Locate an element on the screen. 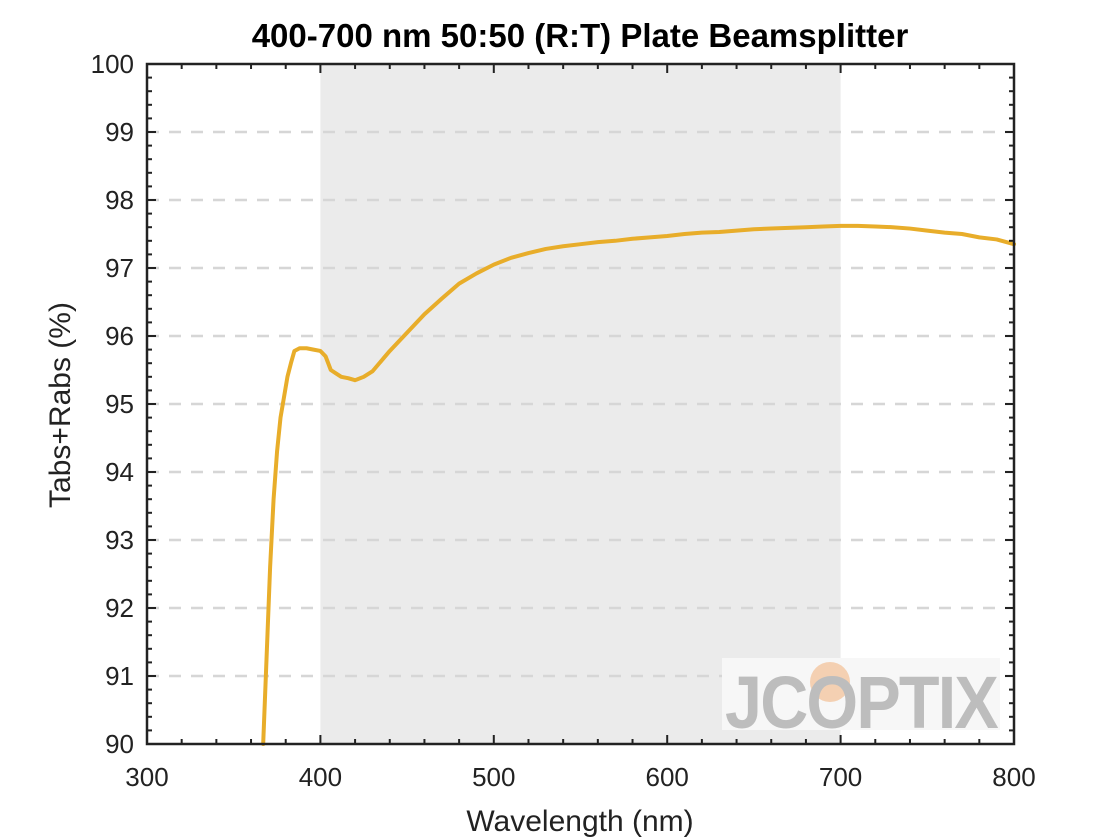  jcoptix-logo: JCOPTIX is located at coordinates (861, 701).